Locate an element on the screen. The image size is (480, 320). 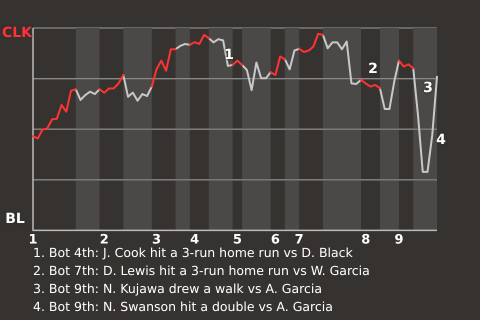
x-tick-label: 5 is located at coordinates (237, 240).